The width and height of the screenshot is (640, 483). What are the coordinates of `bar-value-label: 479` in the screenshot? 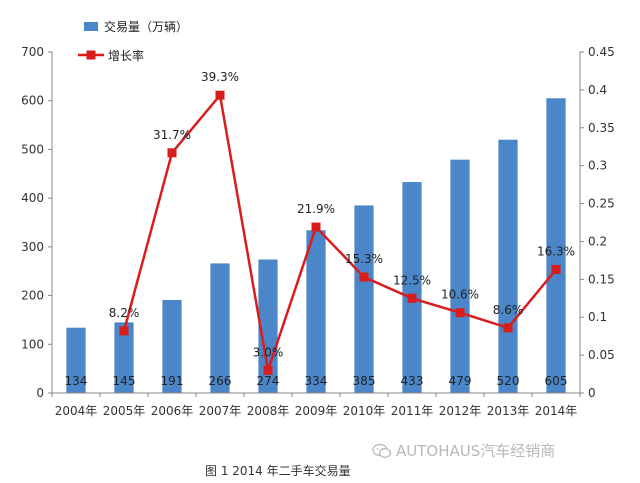 It's located at (460, 381).